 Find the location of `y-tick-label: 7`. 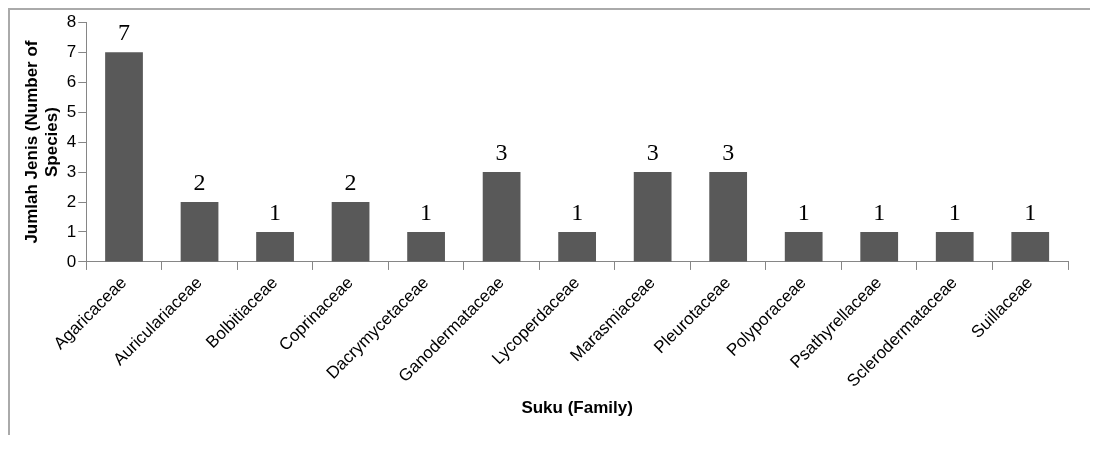

y-tick-label: 7 is located at coordinates (71, 51).